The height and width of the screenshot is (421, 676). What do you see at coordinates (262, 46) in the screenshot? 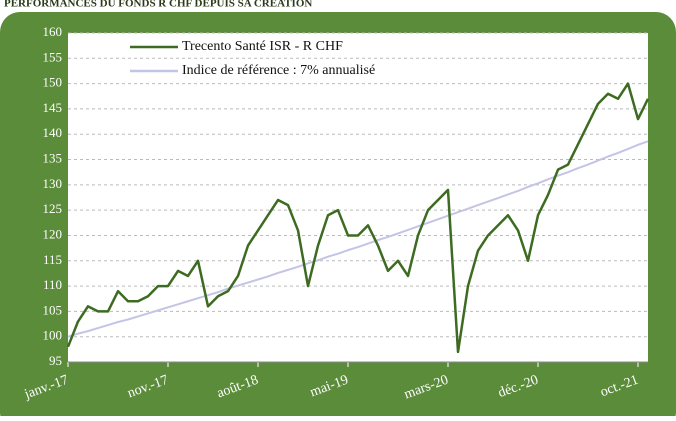
I see `legend-label: Trecento Santé ISR - R CHF` at bounding box center [262, 46].